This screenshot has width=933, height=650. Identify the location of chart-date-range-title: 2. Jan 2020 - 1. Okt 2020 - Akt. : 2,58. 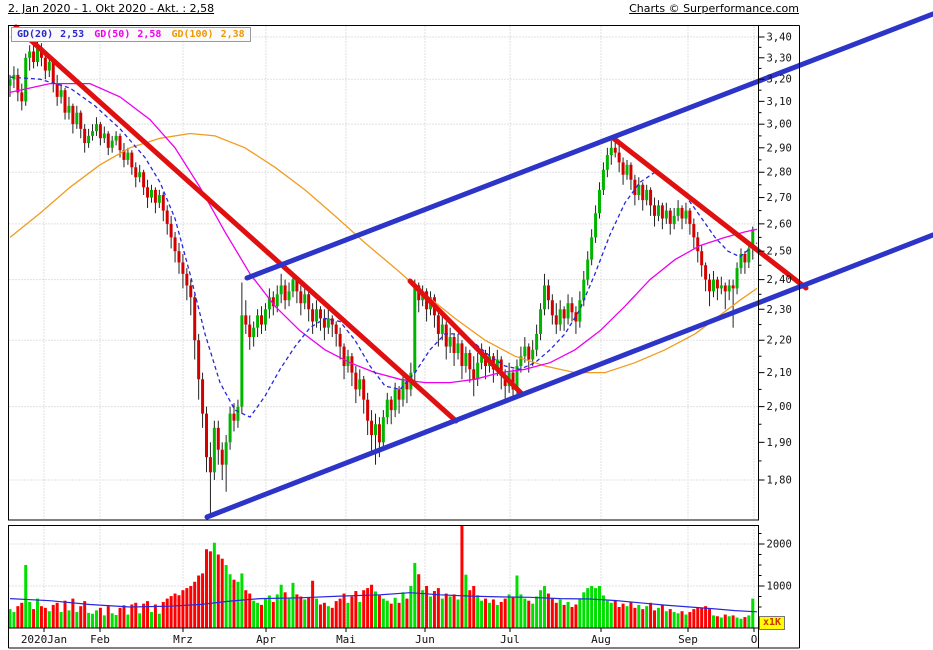
(111, 8).